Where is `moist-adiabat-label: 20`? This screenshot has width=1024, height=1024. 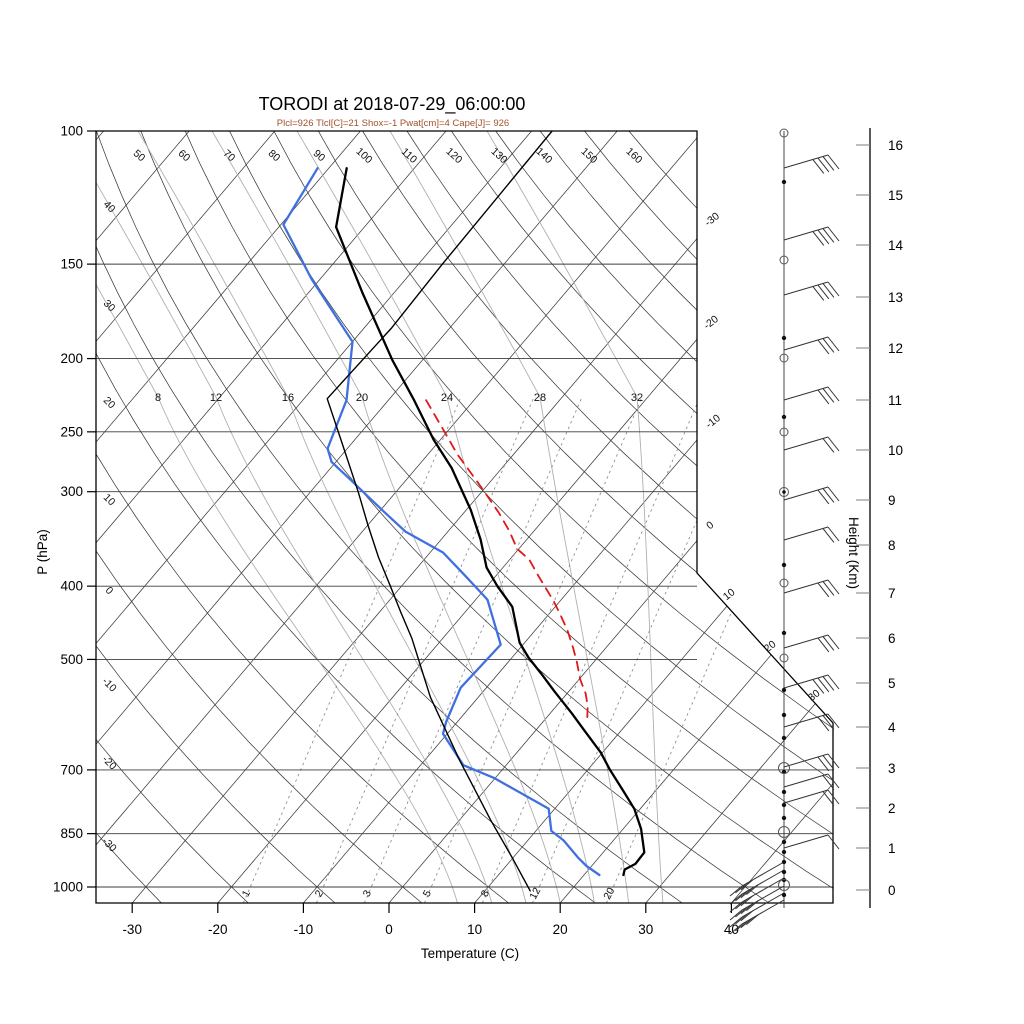 moist-adiabat-label: 20 is located at coordinates (362, 398).